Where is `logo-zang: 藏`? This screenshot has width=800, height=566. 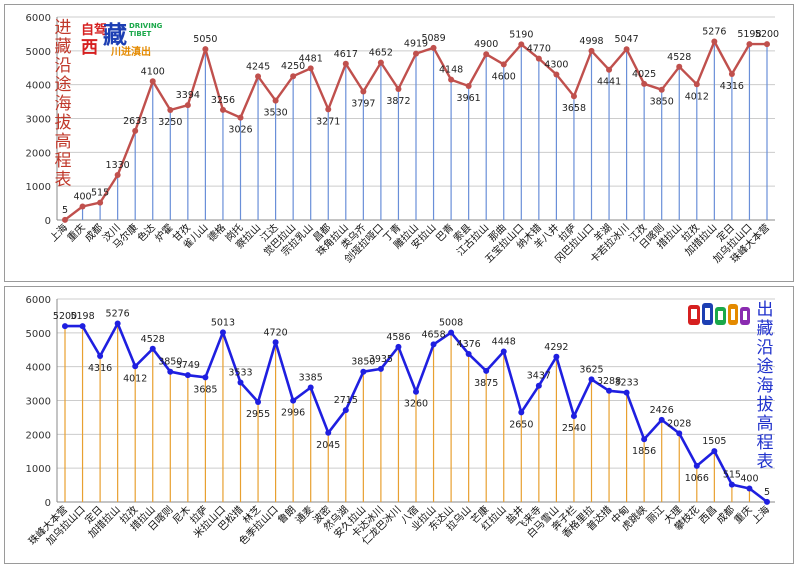 logo-zang: 藏 is located at coordinates (115, 35).